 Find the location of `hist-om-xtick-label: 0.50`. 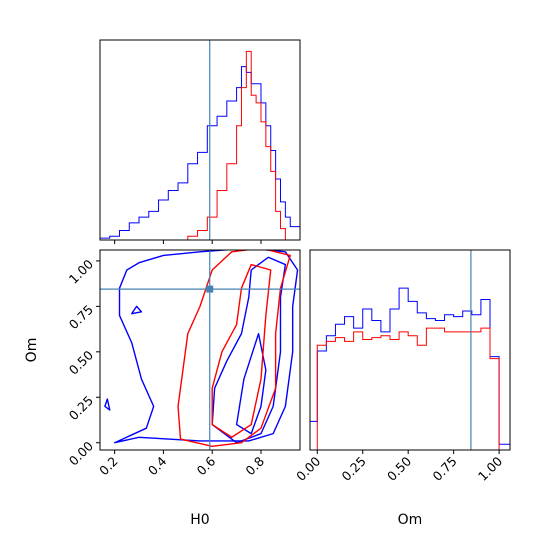

hist-om-xtick-label: 0.50 is located at coordinates (399, 468).